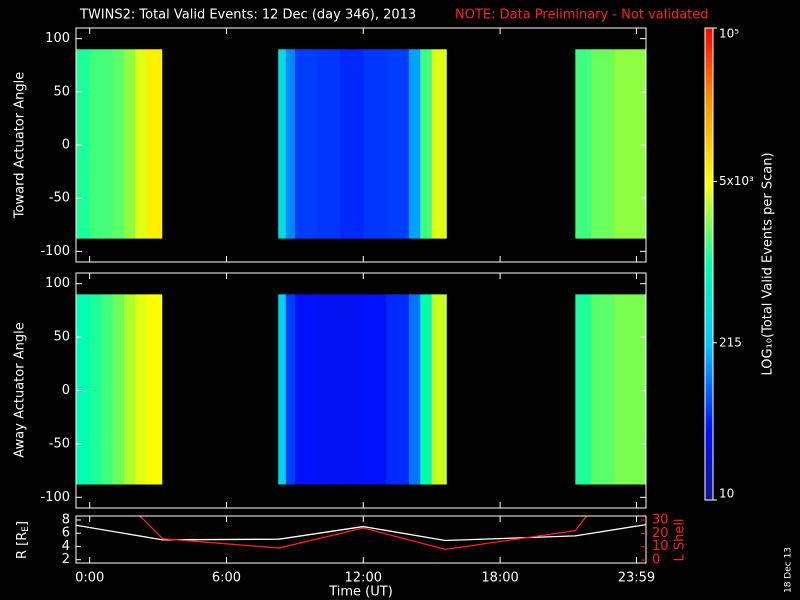 The width and height of the screenshot is (800, 600). I want to click on y2-axis-label: L Shell, so click(680, 539).